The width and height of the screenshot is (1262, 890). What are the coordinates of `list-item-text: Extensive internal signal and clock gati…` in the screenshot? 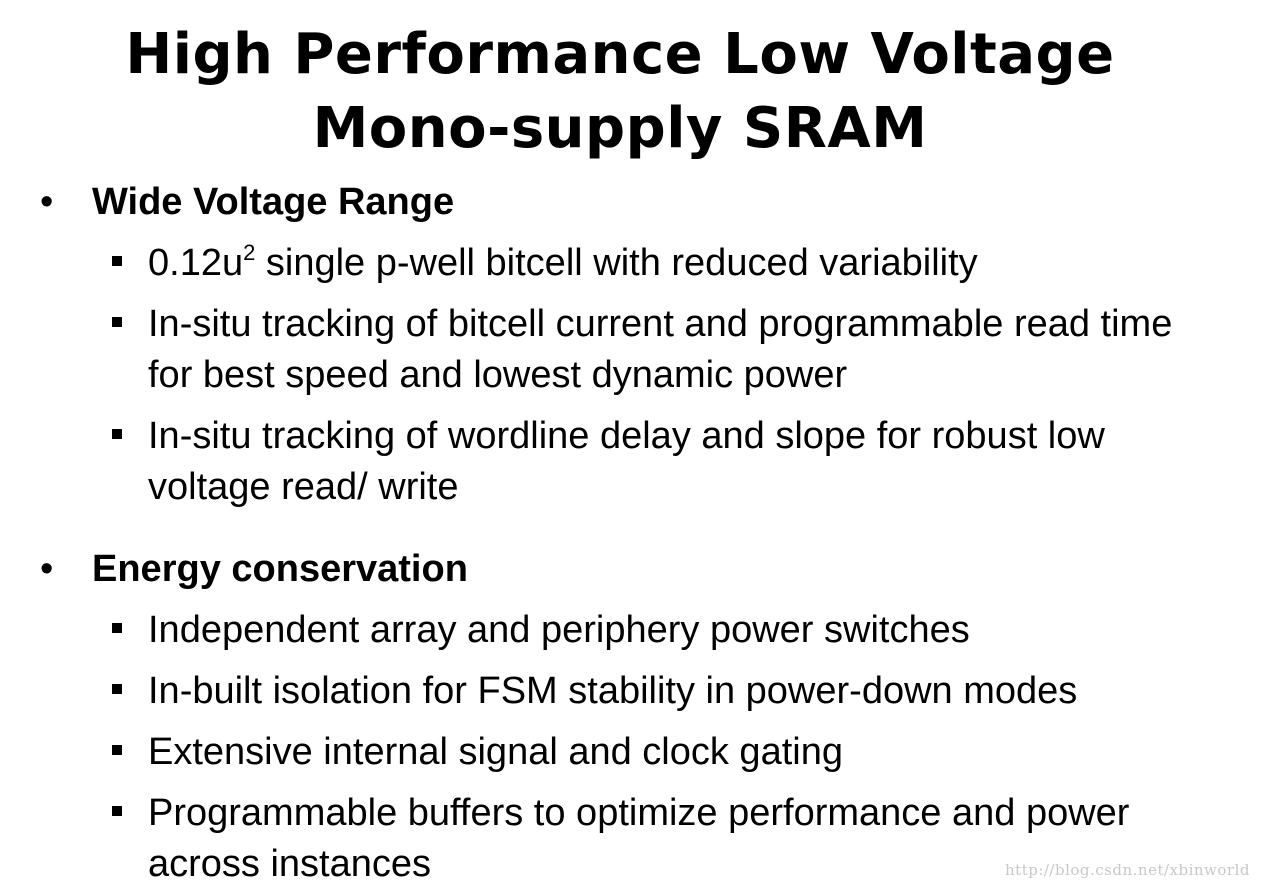 It's located at (495, 752).